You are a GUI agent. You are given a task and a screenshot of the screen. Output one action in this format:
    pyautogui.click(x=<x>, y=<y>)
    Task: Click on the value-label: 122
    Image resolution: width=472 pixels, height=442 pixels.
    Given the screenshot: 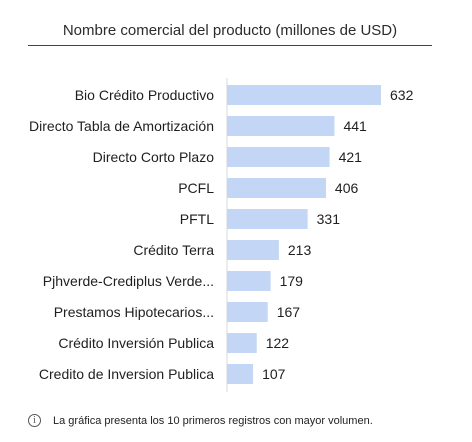 What is the action you would take?
    pyautogui.click(x=278, y=343)
    